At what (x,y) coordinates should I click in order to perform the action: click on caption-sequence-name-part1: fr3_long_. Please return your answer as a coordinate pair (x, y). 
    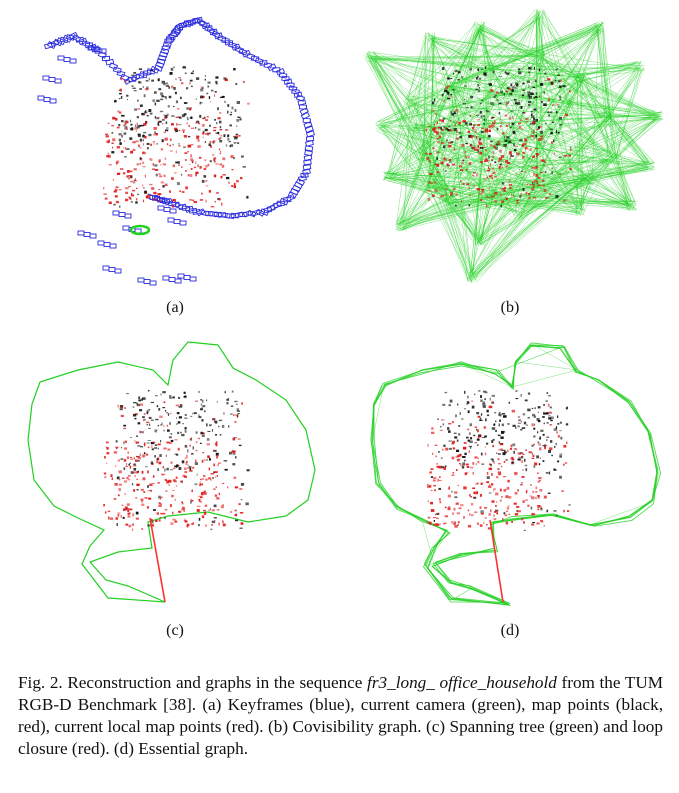
    Looking at the image, I should click on (401, 682).